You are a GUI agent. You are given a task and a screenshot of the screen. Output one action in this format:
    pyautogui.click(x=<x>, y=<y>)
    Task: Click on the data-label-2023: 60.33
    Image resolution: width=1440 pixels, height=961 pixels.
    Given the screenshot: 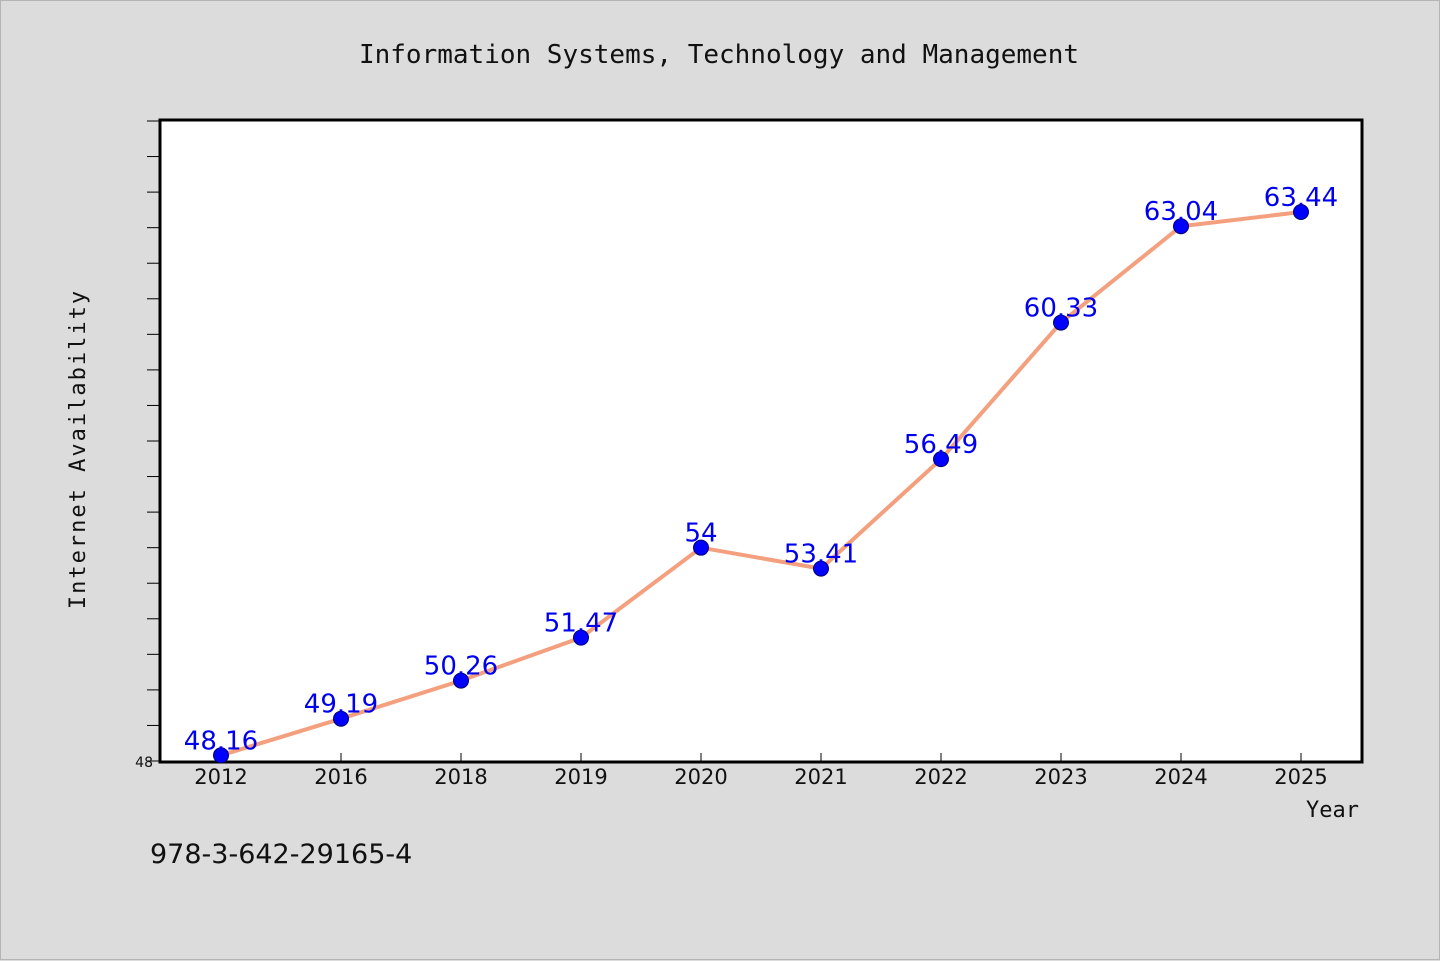 What is the action you would take?
    pyautogui.click(x=1061, y=309)
    